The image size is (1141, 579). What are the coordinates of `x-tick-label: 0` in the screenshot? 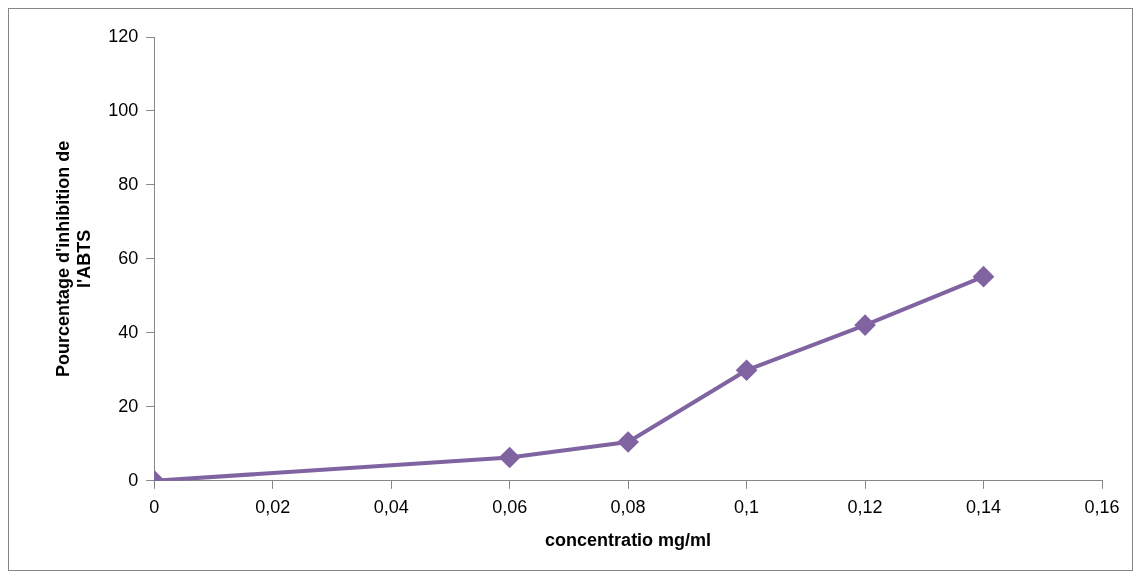 It's located at (154, 506).